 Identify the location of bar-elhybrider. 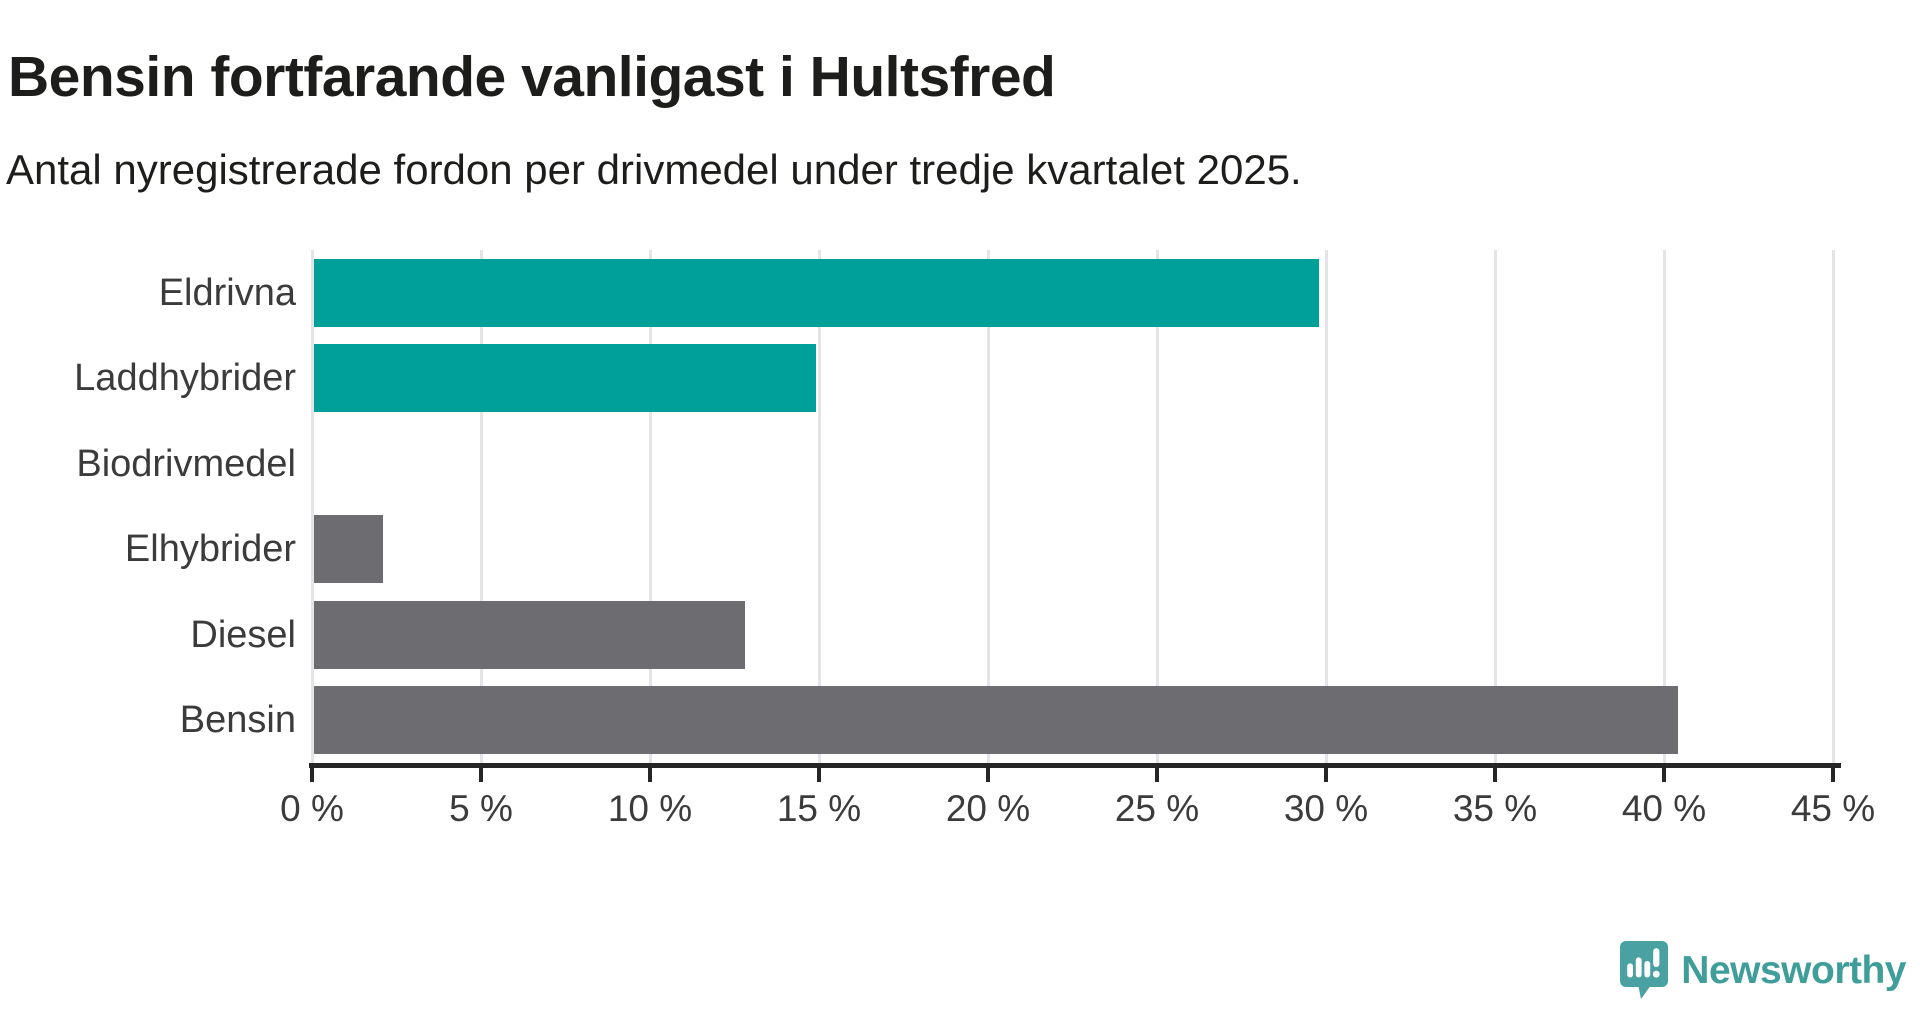
(348, 549).